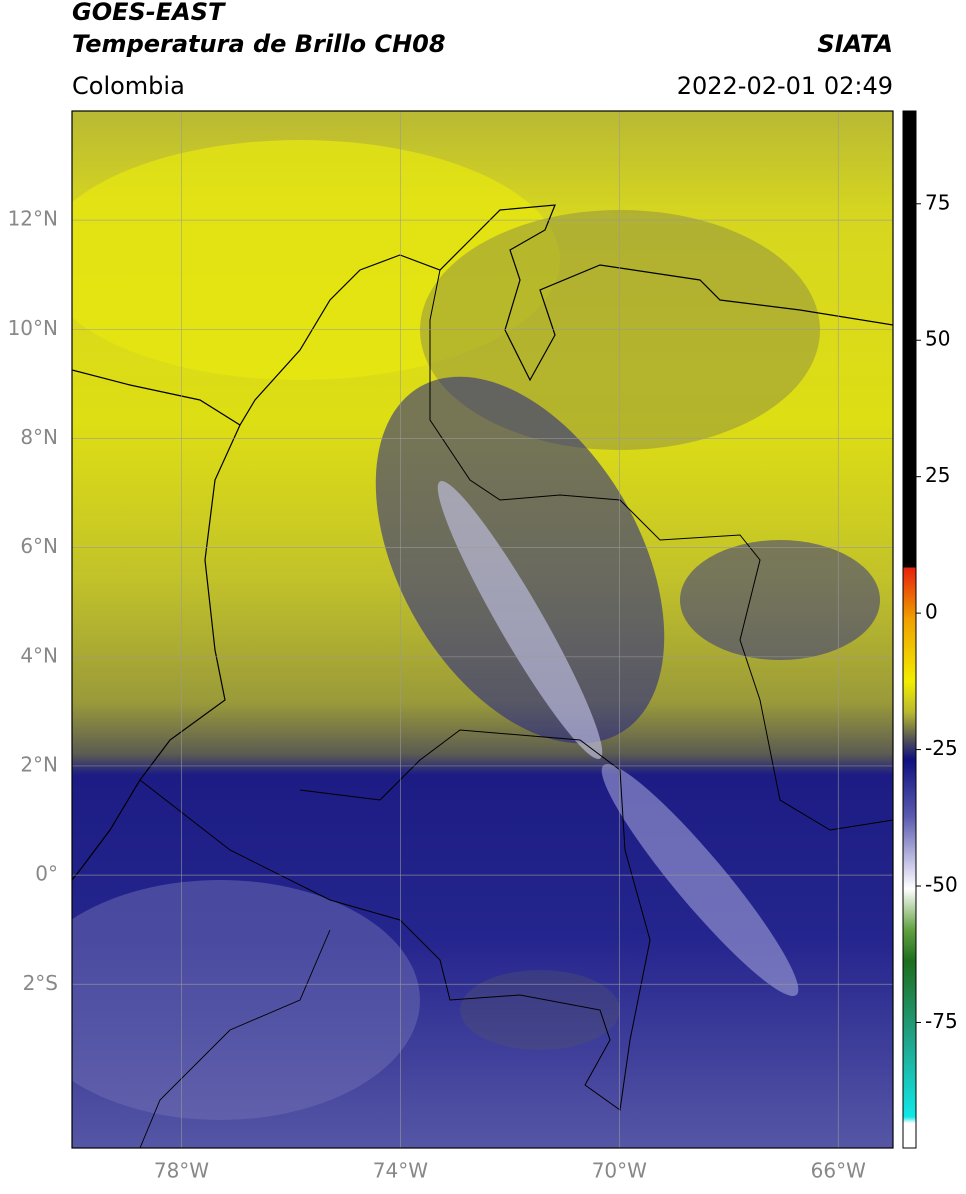 The width and height of the screenshot is (966, 1194). Describe the element at coordinates (937, 475) in the screenshot. I see `colorbar-tick-label: 25` at that location.